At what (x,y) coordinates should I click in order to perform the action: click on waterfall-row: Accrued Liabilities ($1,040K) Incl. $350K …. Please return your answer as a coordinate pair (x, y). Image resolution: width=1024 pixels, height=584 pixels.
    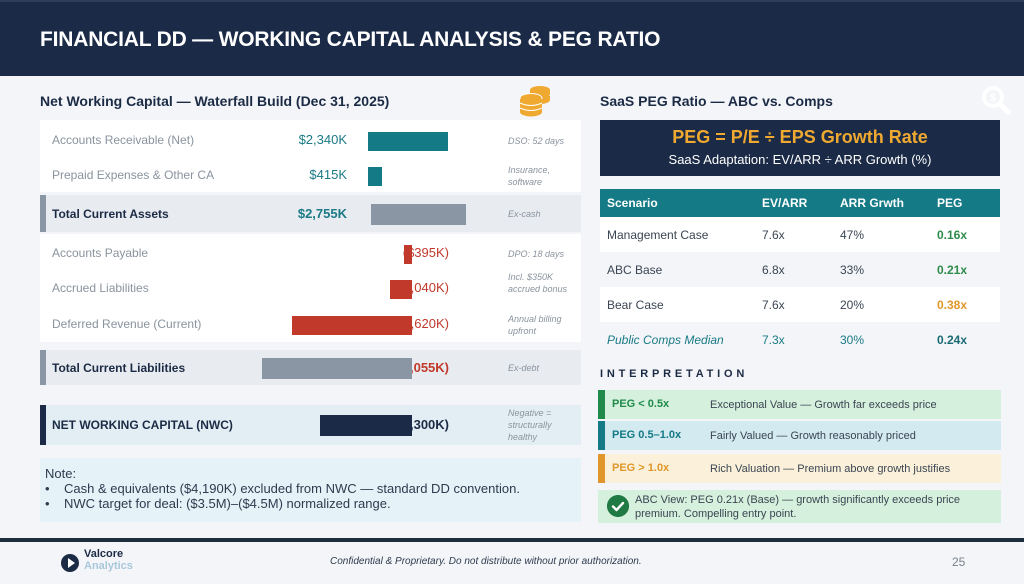
    Looking at the image, I should click on (310, 288).